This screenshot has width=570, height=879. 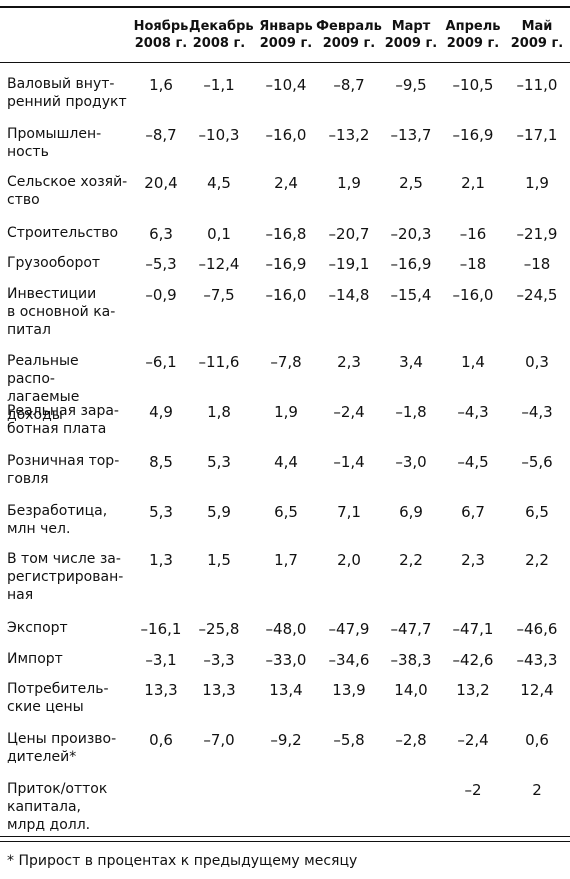 I want to click on table-cell: 1,3, so click(x=161, y=560).